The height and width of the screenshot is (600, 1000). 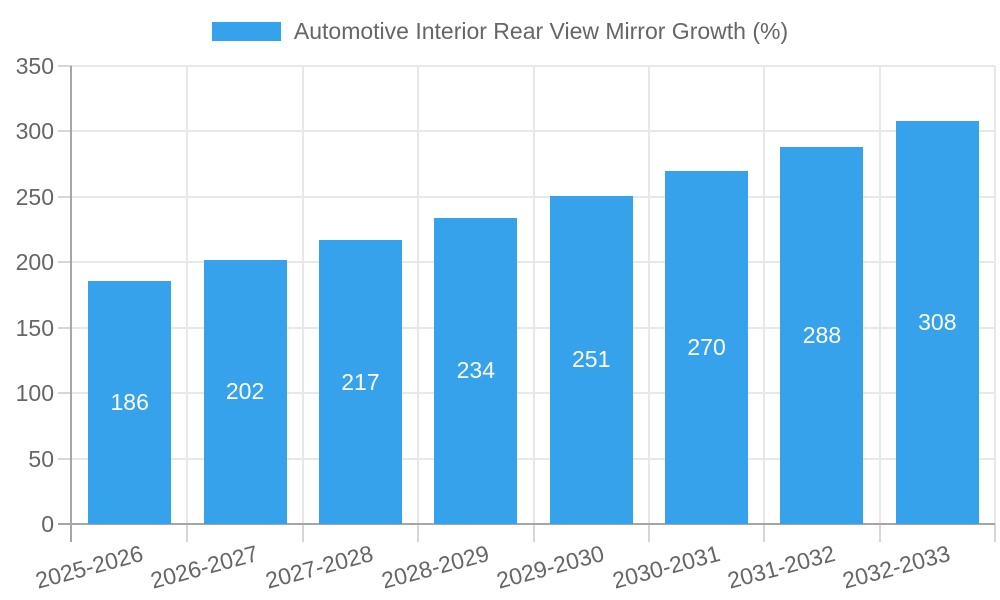 I want to click on bar: 308, so click(x=937, y=322).